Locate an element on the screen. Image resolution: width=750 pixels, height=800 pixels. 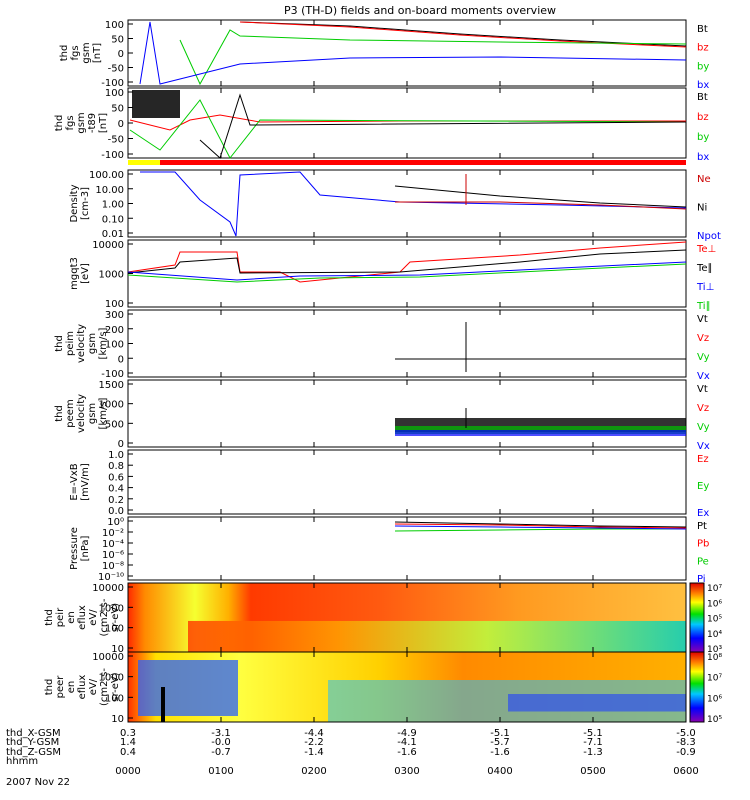
legend-label: Bt is located at coordinates (702, 97).